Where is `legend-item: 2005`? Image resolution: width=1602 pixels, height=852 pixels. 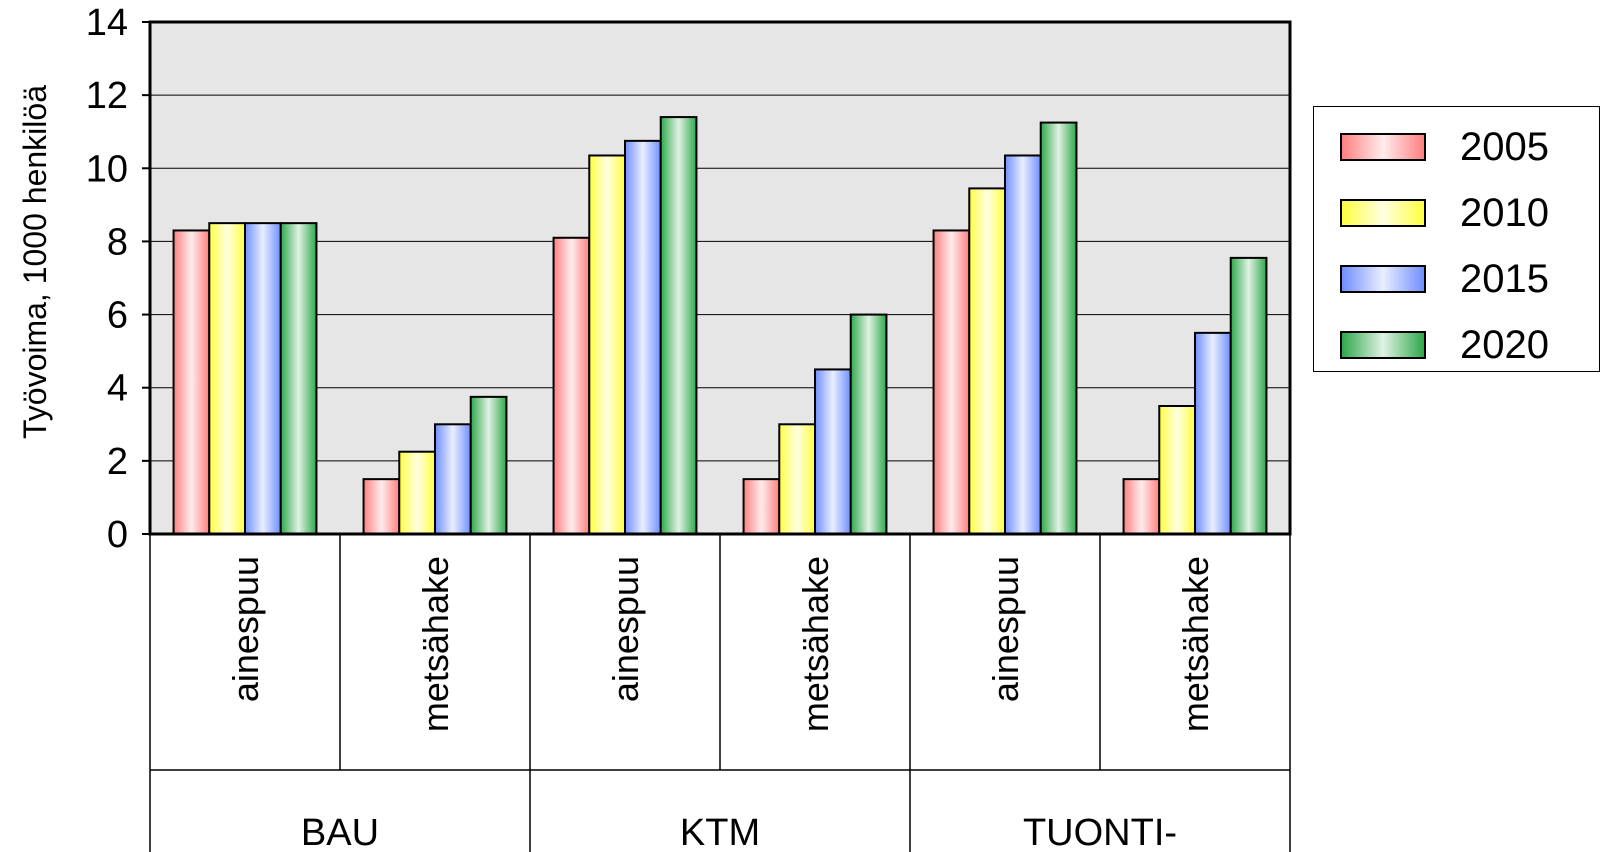
legend-item: 2005 is located at coordinates (1444, 146).